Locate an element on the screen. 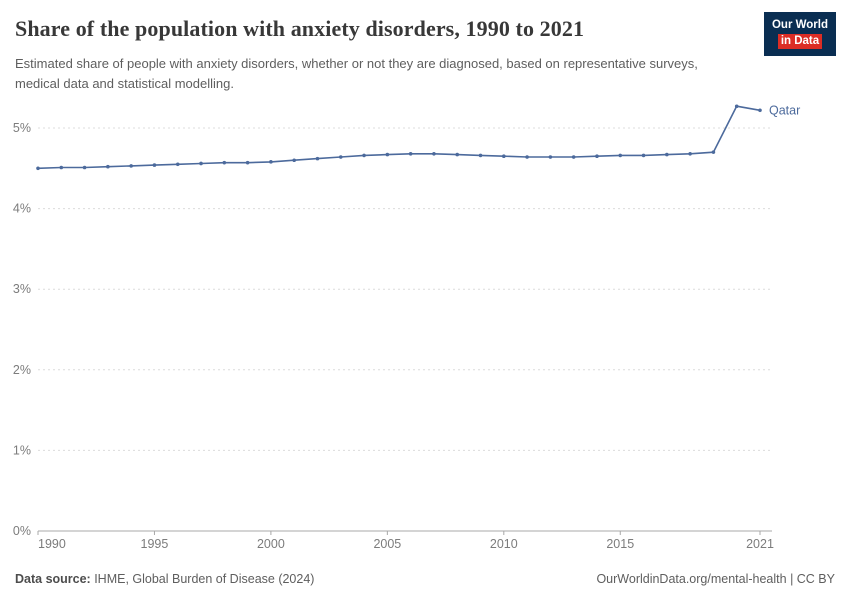 The width and height of the screenshot is (850, 600). footer-link: OurWorldinData.org/mental-health | CC BY is located at coordinates (715, 579).